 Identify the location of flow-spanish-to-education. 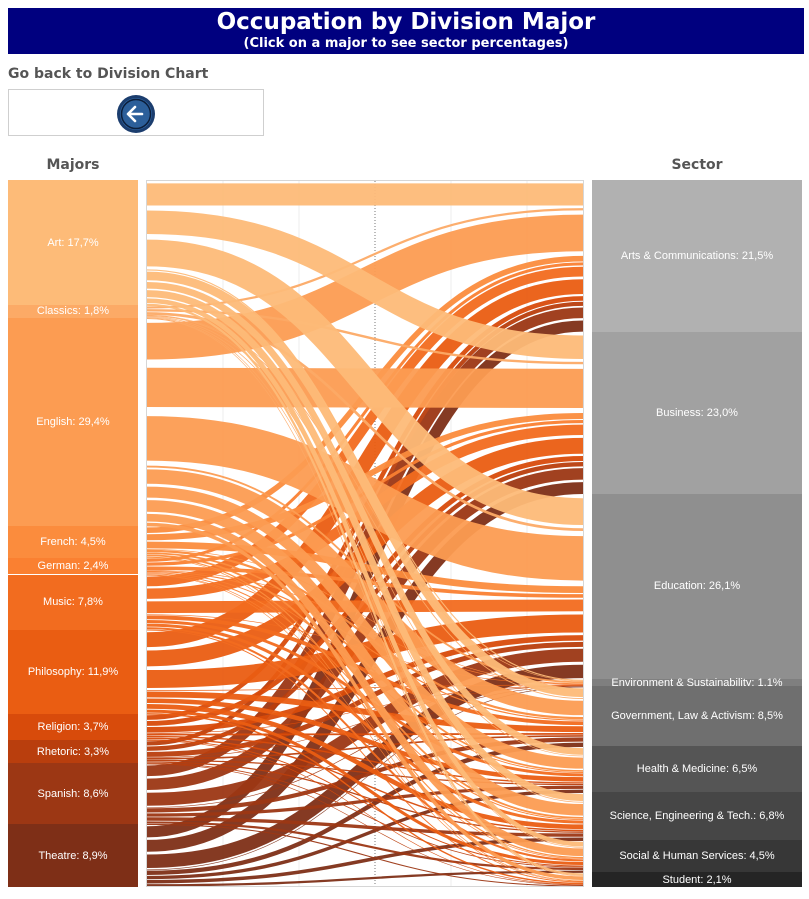
(365, 727).